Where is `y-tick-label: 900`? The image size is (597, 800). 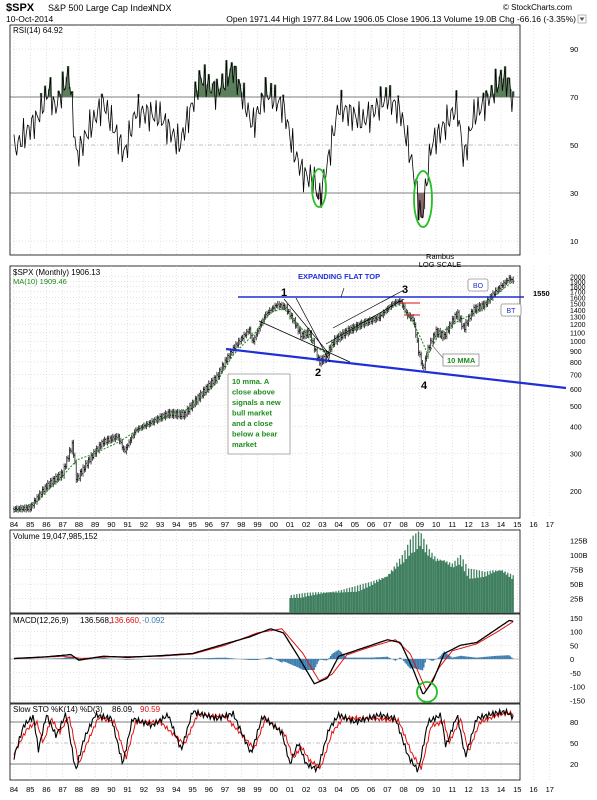 y-tick-label: 900 is located at coordinates (576, 352).